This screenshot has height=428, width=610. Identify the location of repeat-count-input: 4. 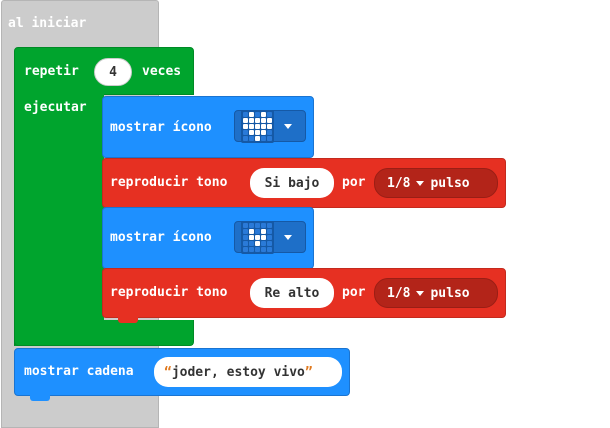
(113, 72).